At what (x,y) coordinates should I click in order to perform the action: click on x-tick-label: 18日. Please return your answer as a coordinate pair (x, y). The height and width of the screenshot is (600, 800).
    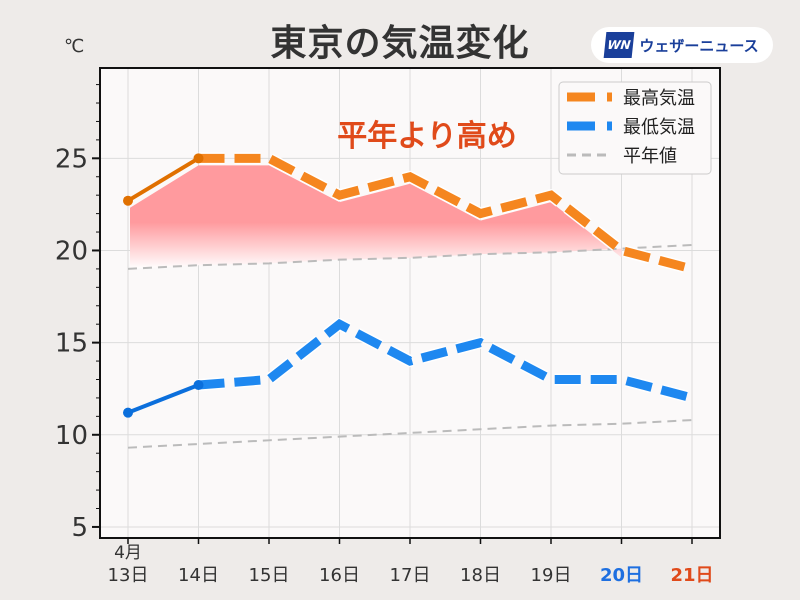
    Looking at the image, I should click on (480, 575).